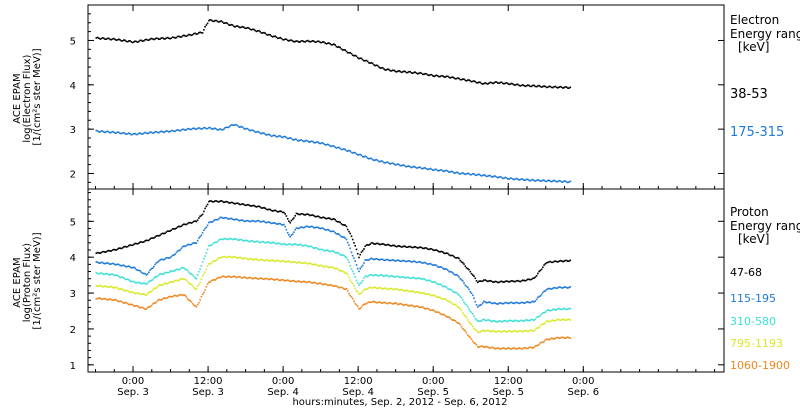 This screenshot has width=800, height=410. What do you see at coordinates (757, 132) in the screenshot?
I see `electron-series-175-315-legend: 175-315` at bounding box center [757, 132].